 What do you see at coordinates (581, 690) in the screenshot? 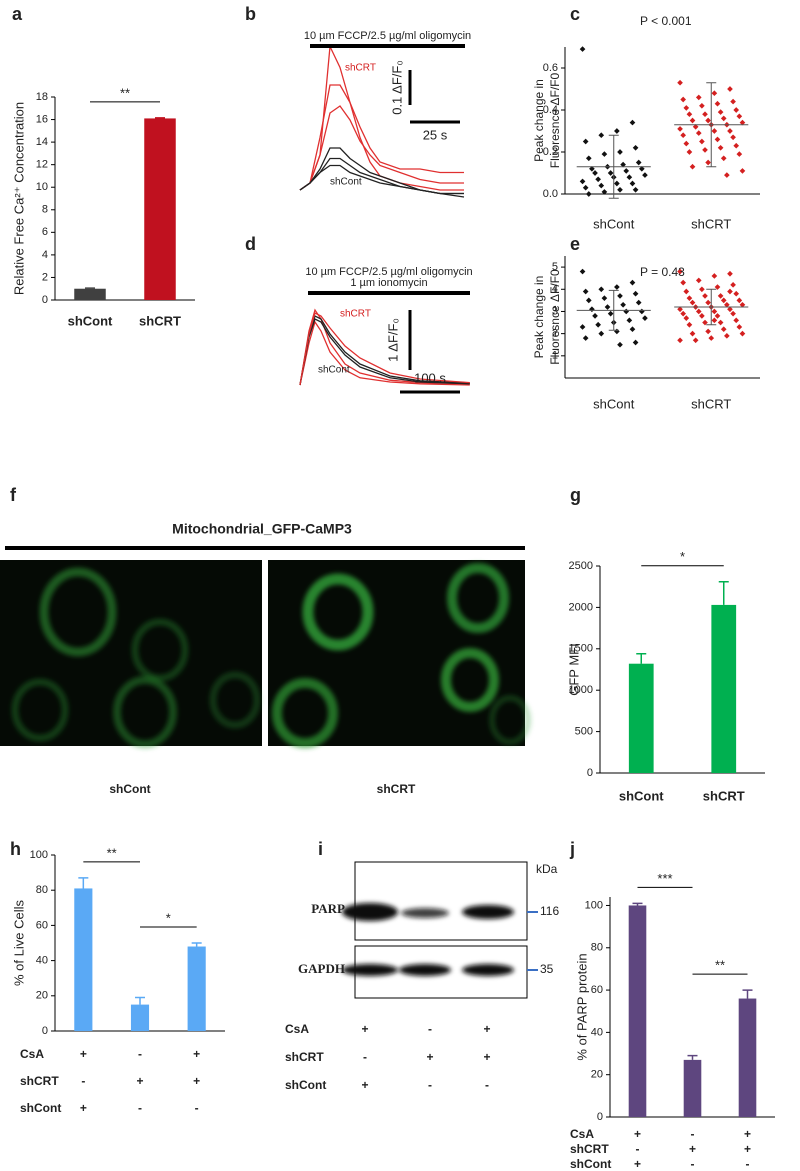
I see `y-tick-label: 1000` at bounding box center [581, 690].